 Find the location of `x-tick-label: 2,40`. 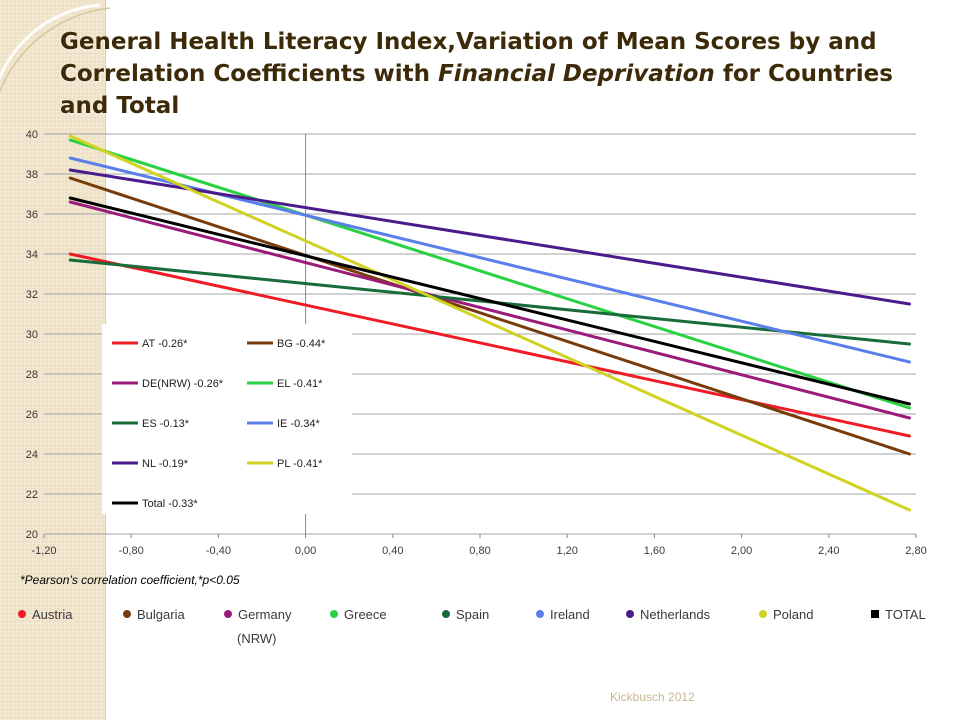

x-tick-label: 2,40 is located at coordinates (828, 551).